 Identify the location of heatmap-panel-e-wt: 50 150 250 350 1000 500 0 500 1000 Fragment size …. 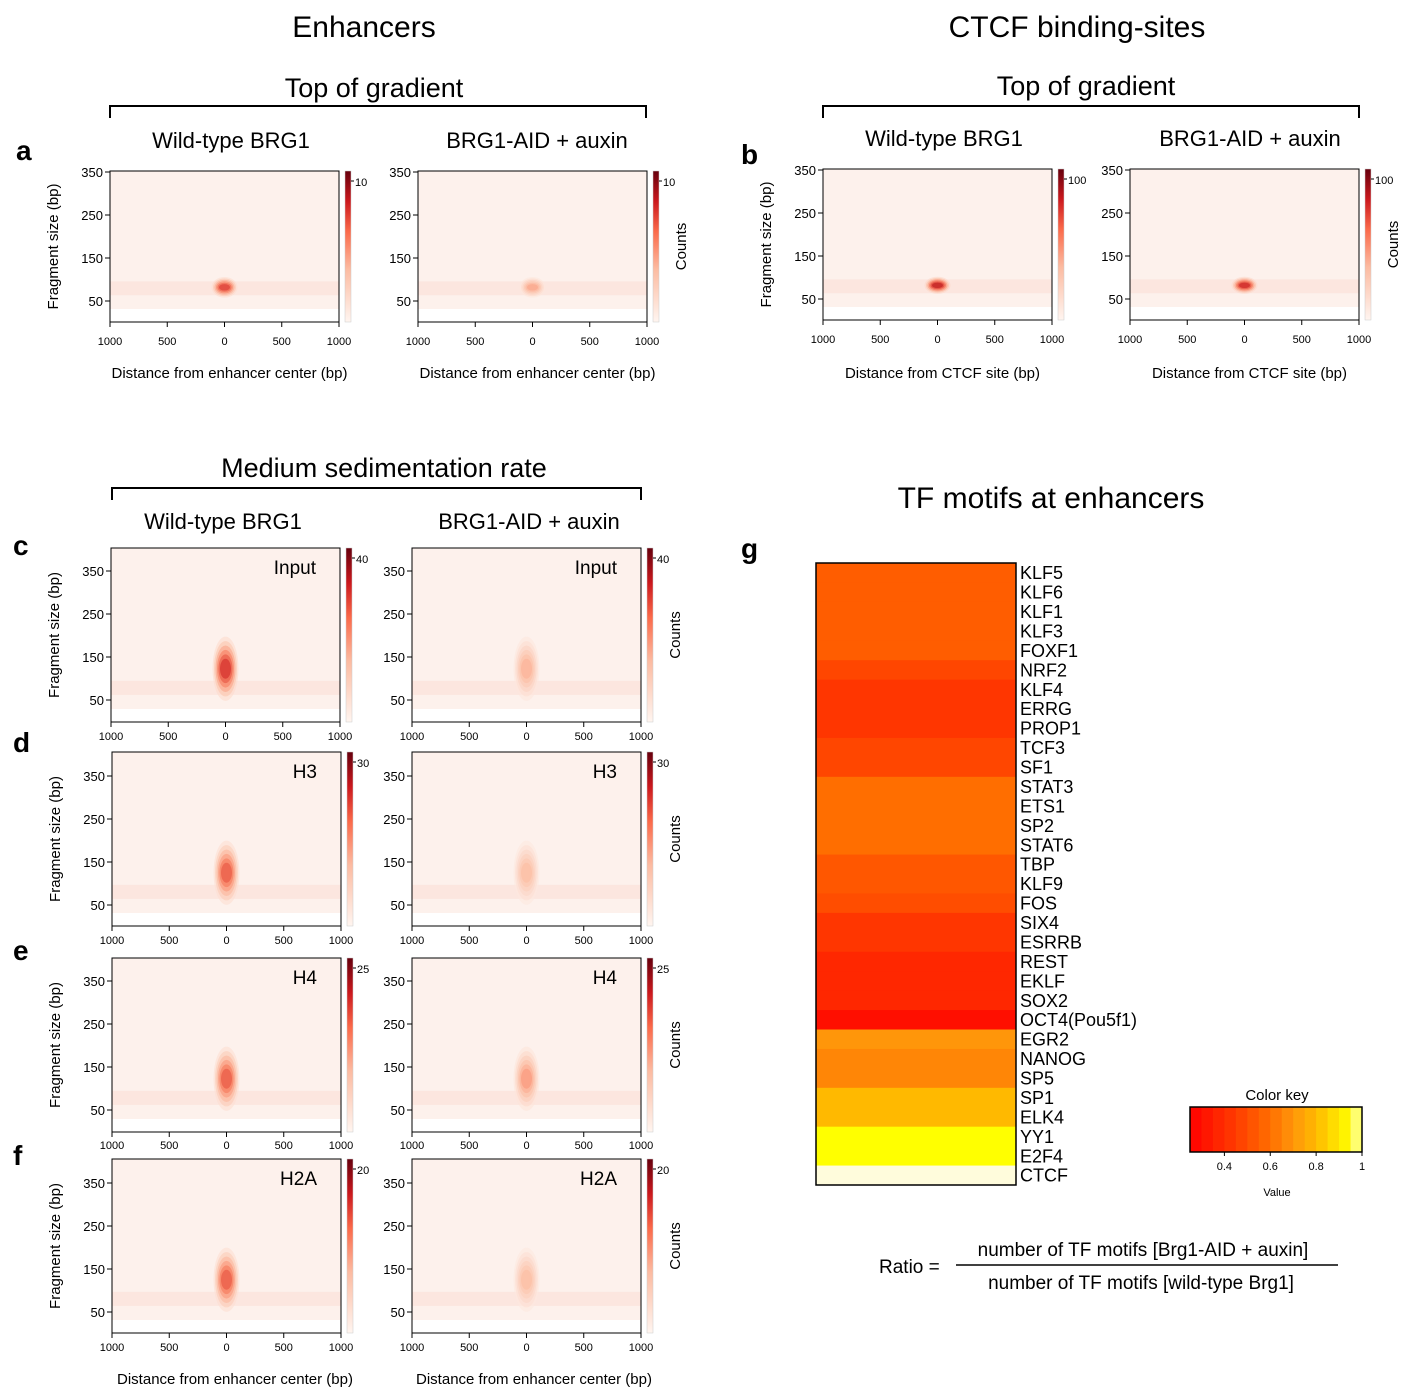
(208, 1054).